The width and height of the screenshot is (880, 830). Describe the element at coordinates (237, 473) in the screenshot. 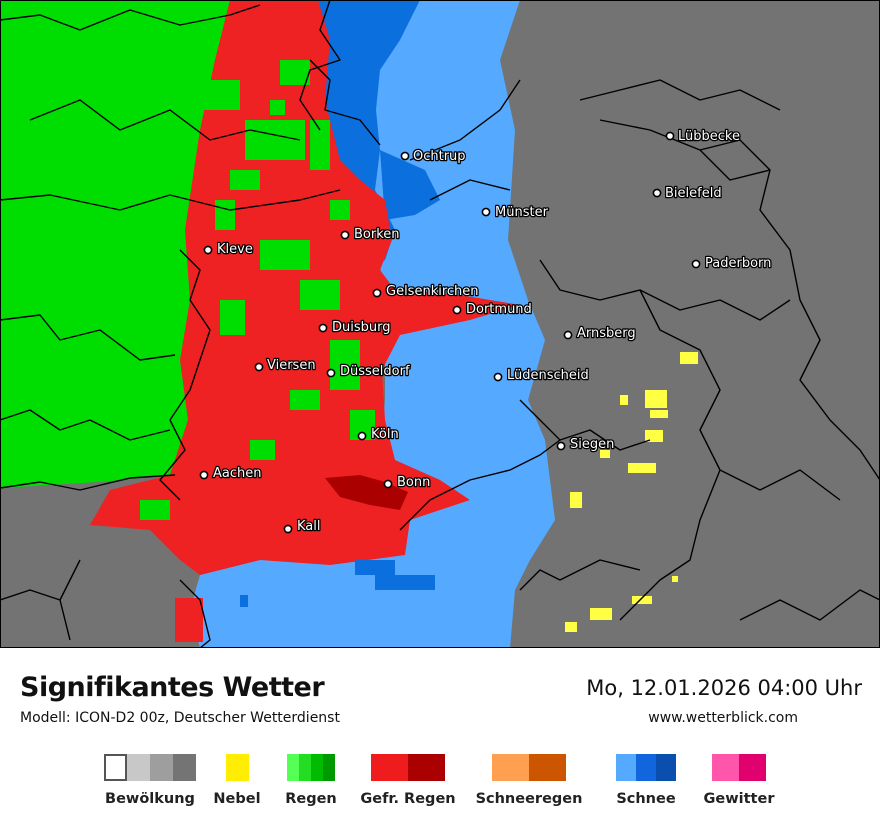

I see `city-label: Aachen` at that location.